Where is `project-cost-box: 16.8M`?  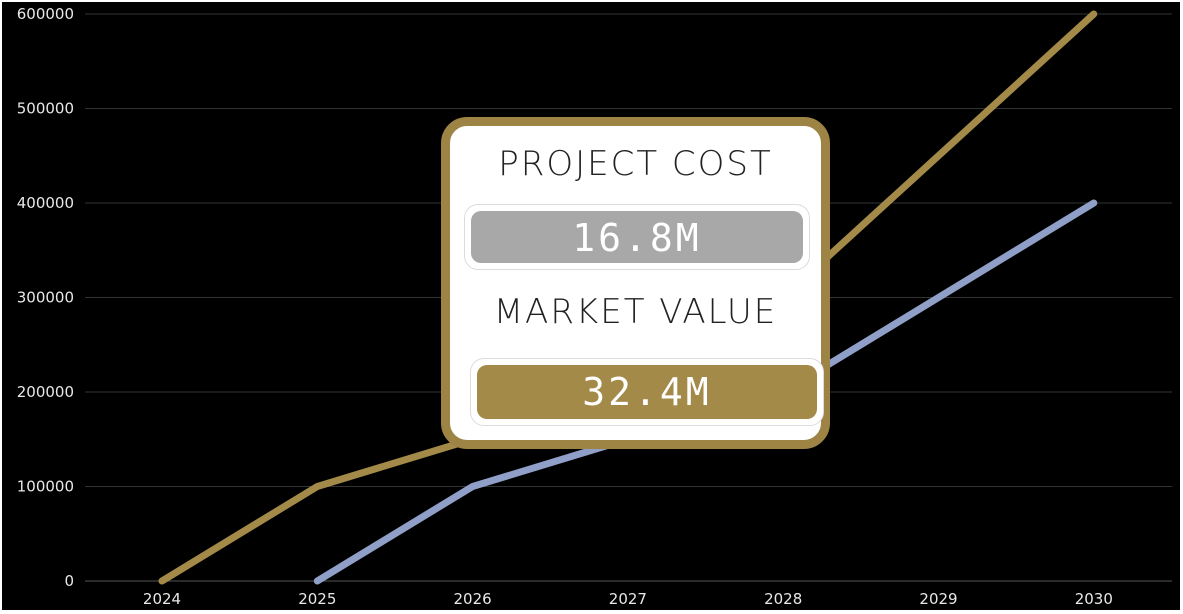 project-cost-box: 16.8M is located at coordinates (637, 237).